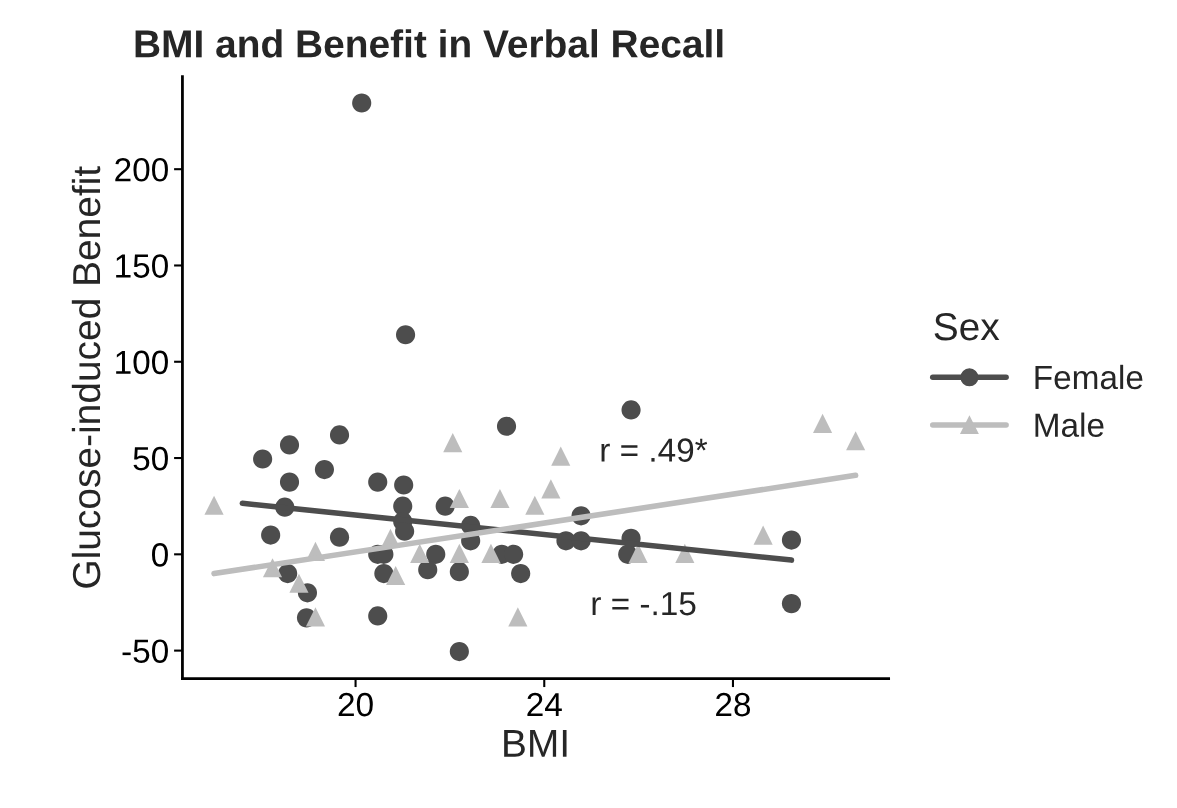  I want to click on annotation: r = -.15, so click(644, 604).